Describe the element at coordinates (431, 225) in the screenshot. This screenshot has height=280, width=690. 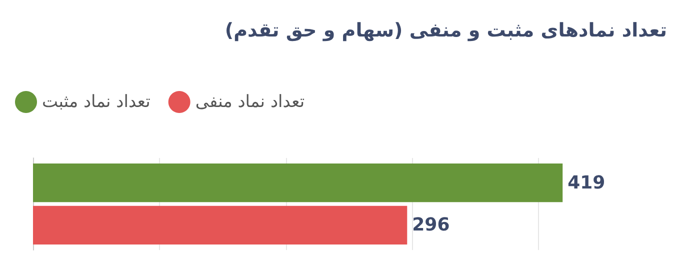
I see `data-label: 296` at that location.